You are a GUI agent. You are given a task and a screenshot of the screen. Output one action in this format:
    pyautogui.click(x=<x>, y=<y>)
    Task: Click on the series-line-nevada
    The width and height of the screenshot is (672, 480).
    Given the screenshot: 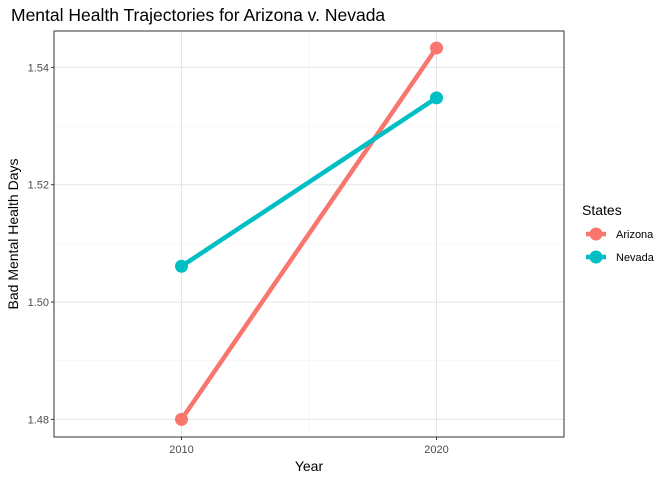 What is the action you would take?
    pyautogui.click(x=309, y=182)
    